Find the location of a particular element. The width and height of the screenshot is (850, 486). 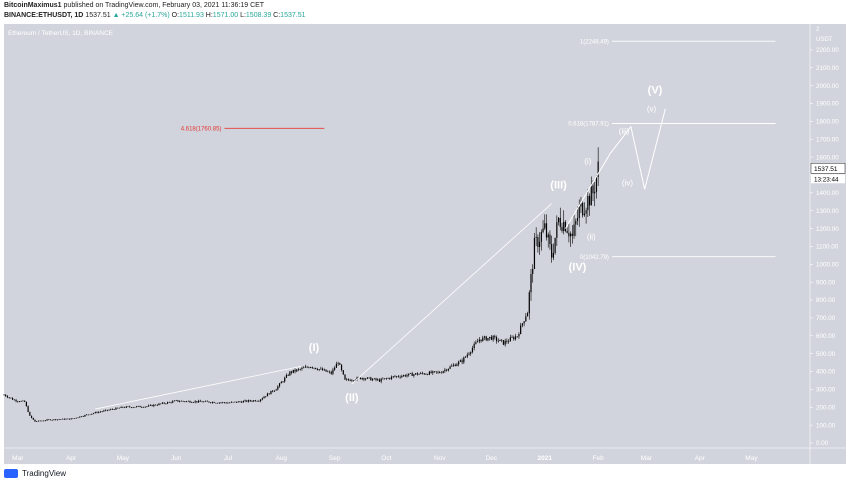

x-tick-label: Sep is located at coordinates (335, 458).